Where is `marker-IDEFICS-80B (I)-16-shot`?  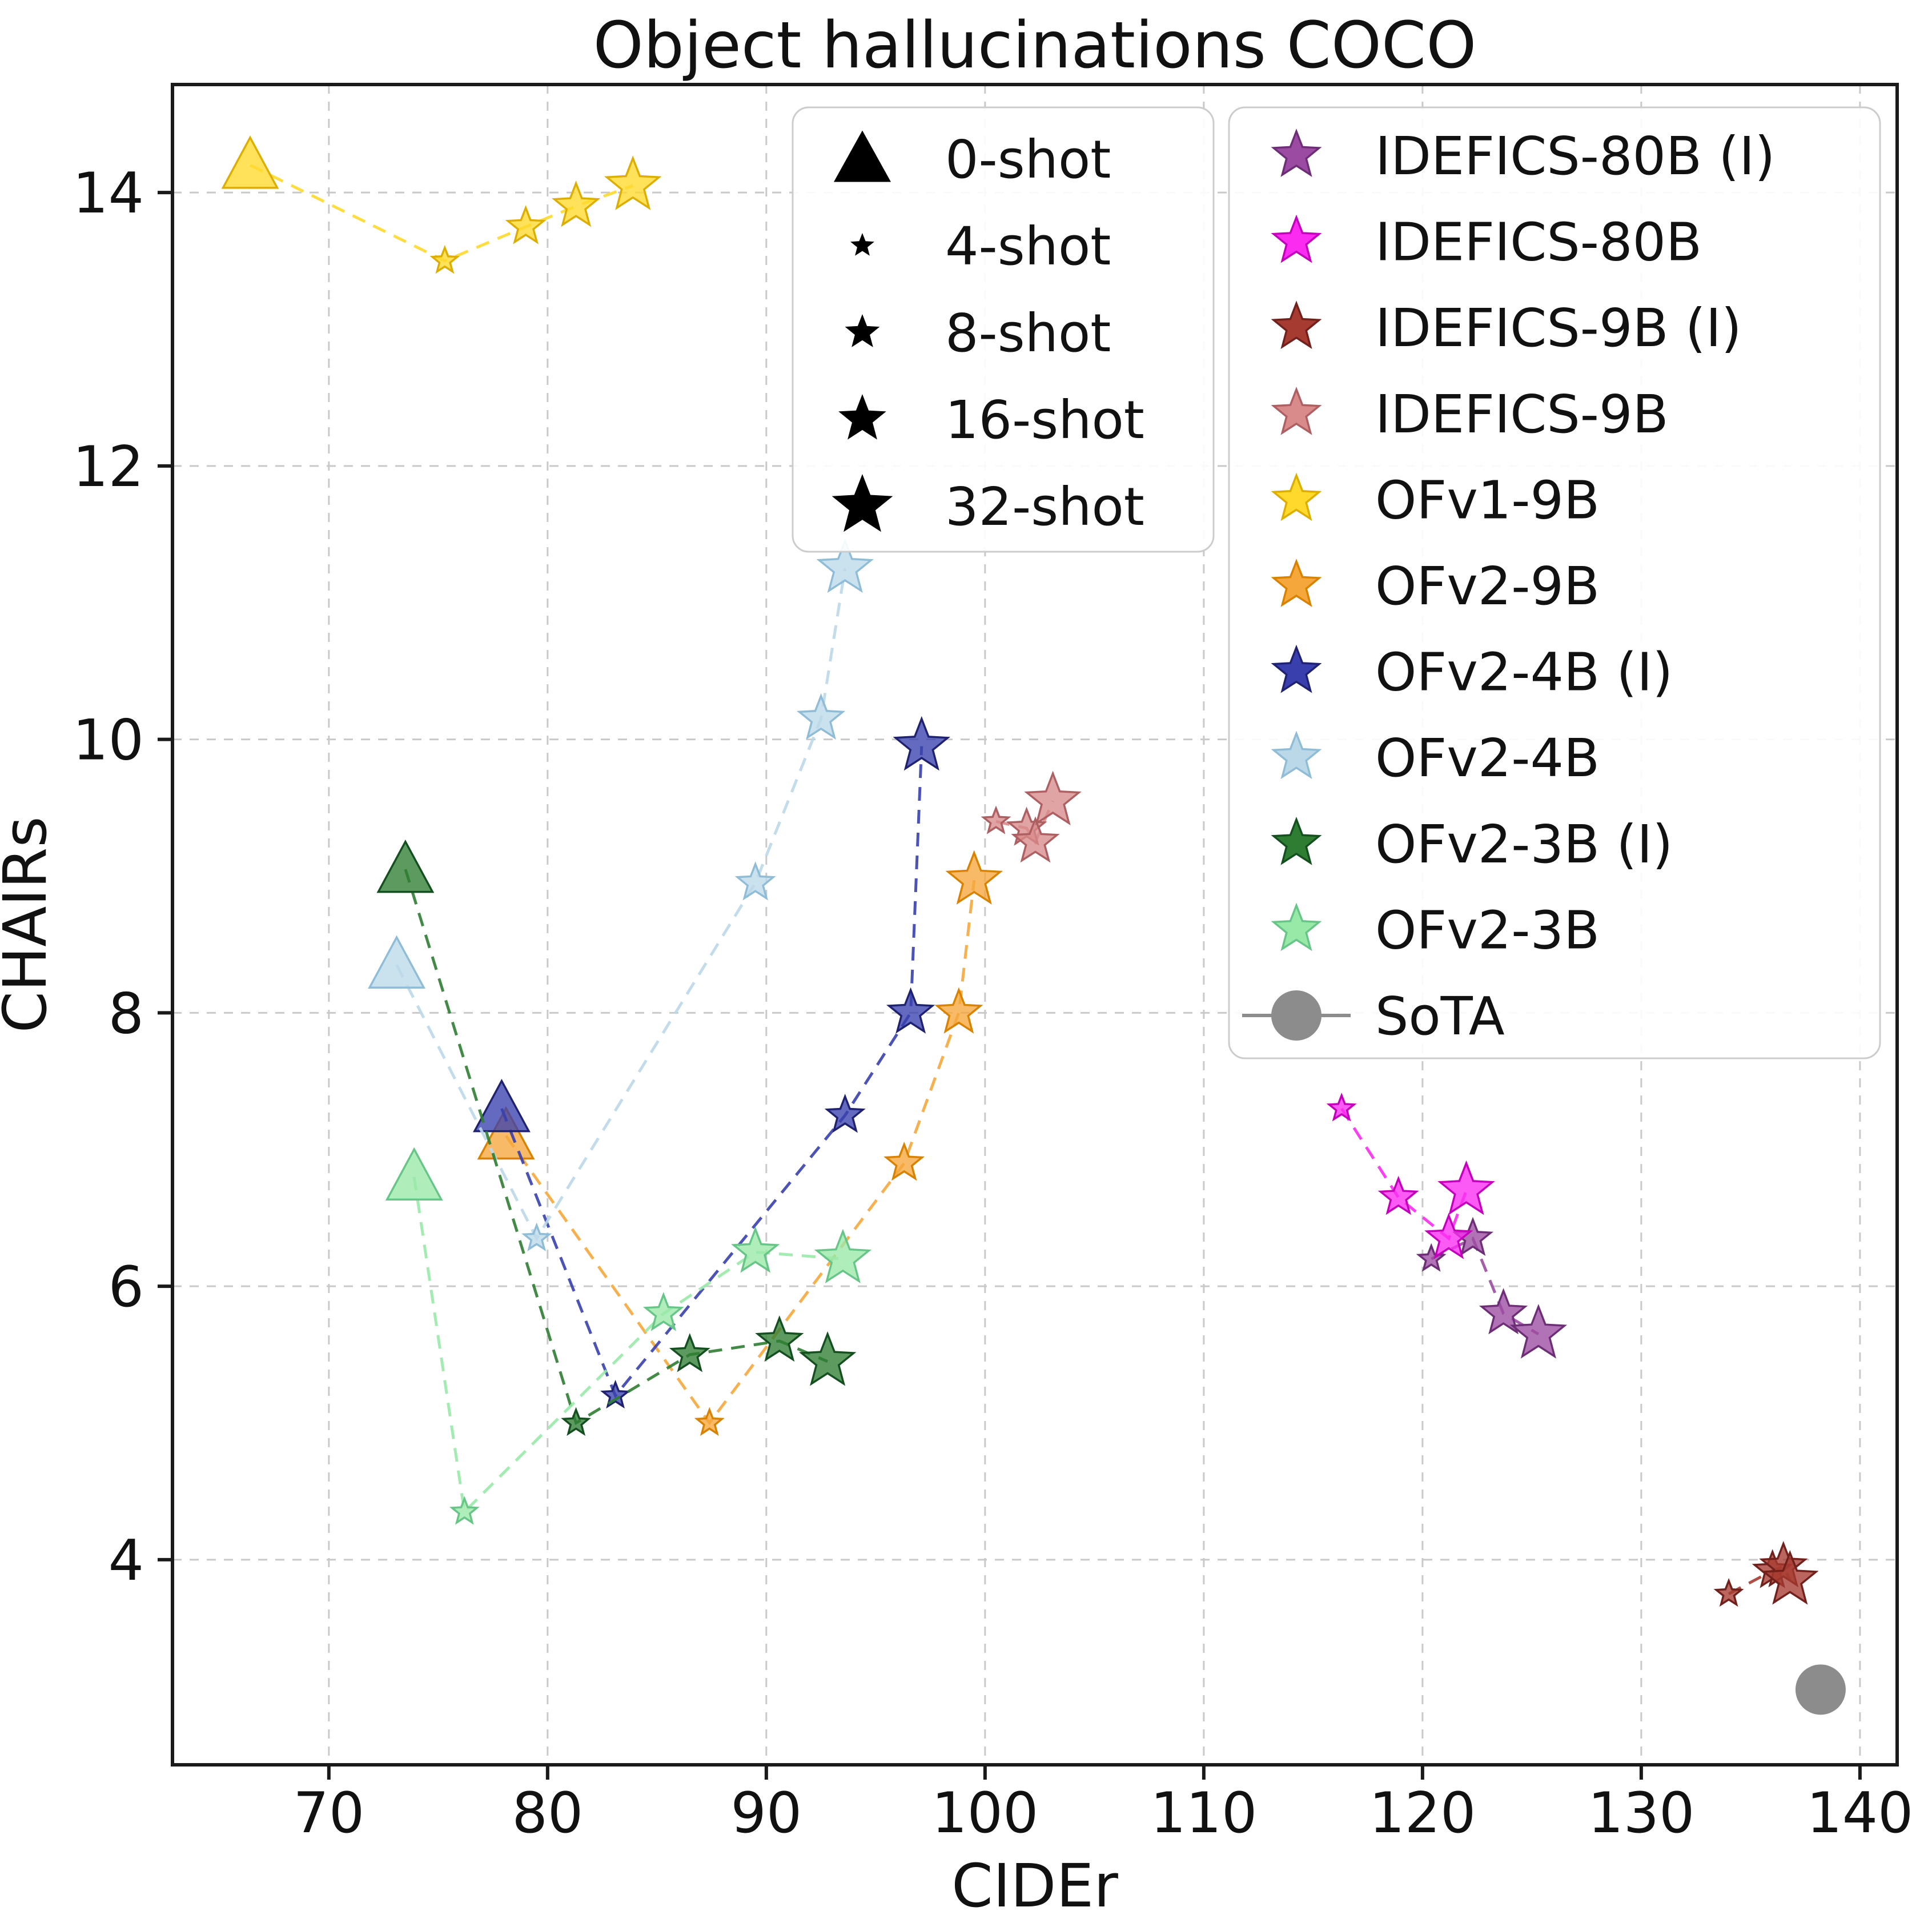
marker-IDEFICS-80B (I)-16-shot is located at coordinates (1503, 1311).